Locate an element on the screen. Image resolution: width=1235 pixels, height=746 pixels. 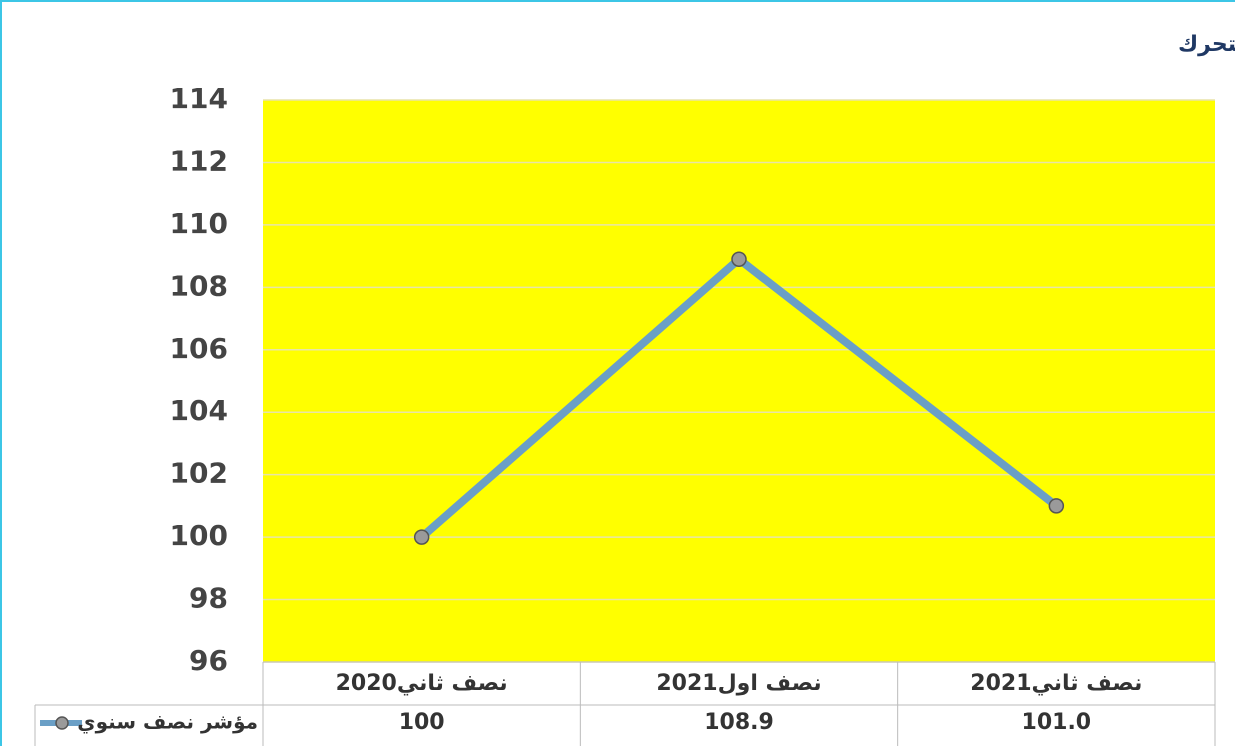
y-tick-label: 102 is located at coordinates (199, 473).